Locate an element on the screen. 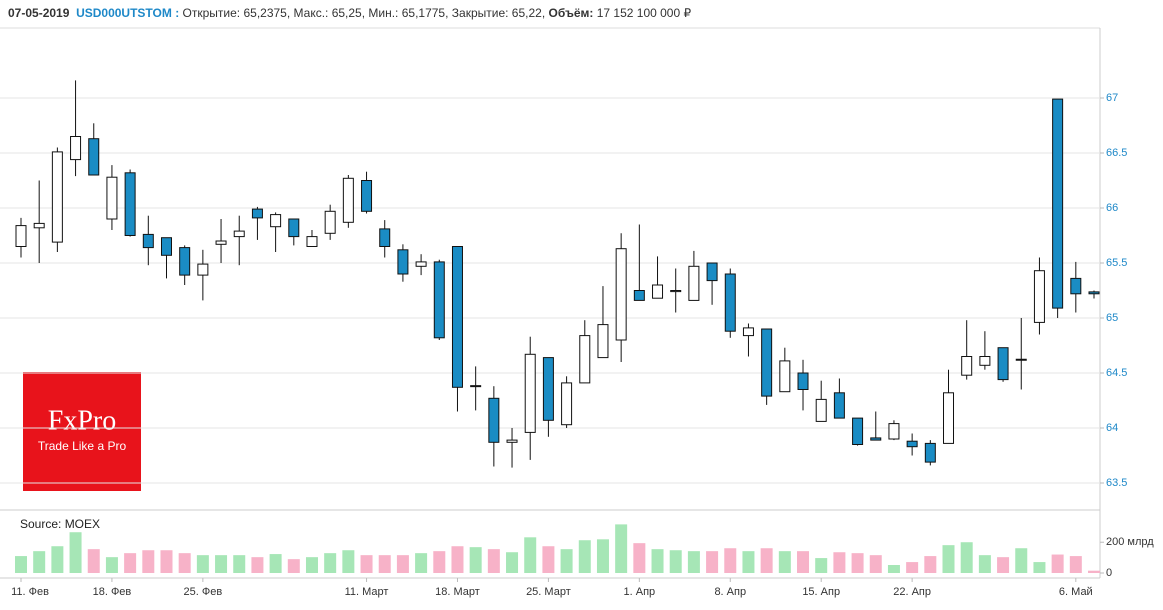 Image resolution: width=1163 pixels, height=610 pixels. y-tick-label: 64.5 is located at coordinates (1116, 373).